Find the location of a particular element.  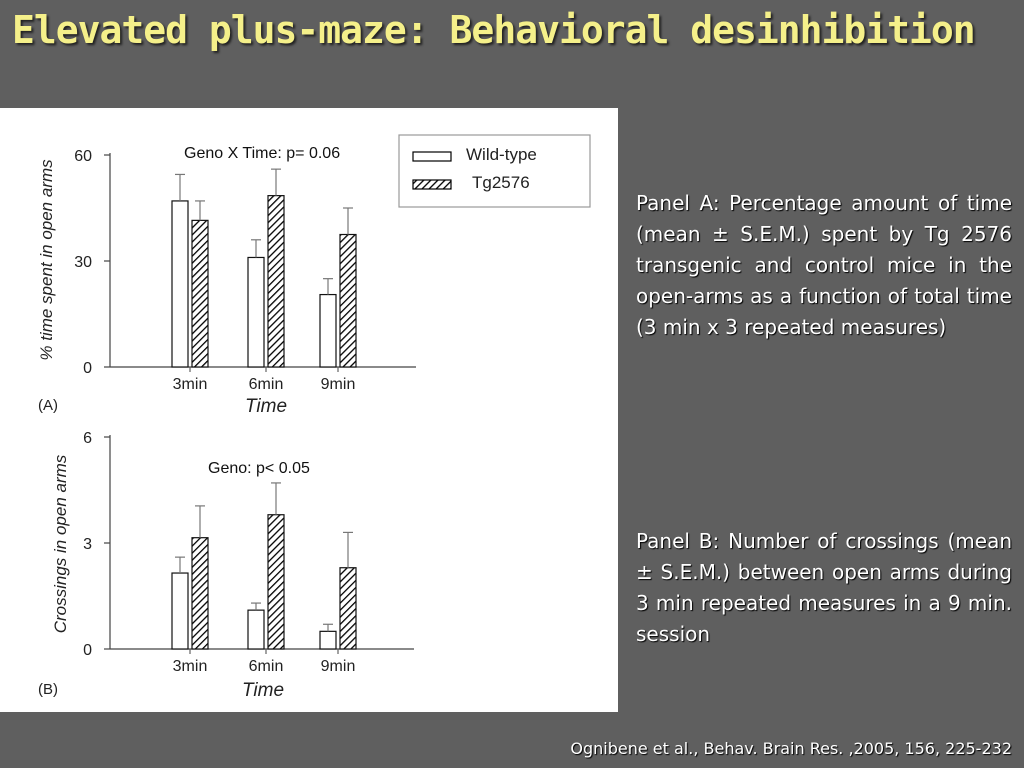

b-x-axis-title: Time is located at coordinates (263, 690).